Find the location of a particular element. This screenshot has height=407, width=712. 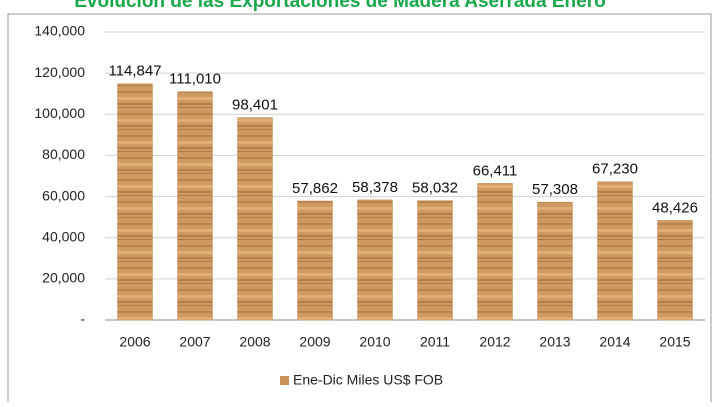

legend-swatch is located at coordinates (284, 380).